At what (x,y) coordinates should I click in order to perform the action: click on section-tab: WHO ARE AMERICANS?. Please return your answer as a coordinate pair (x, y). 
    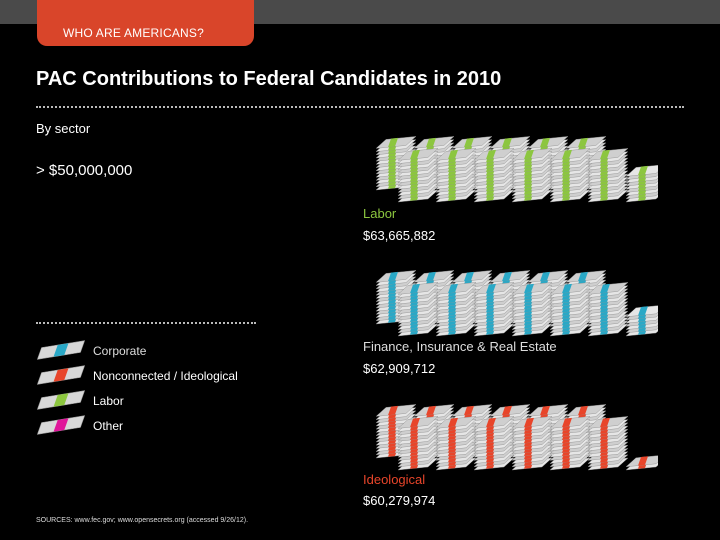
    Looking at the image, I should click on (145, 23).